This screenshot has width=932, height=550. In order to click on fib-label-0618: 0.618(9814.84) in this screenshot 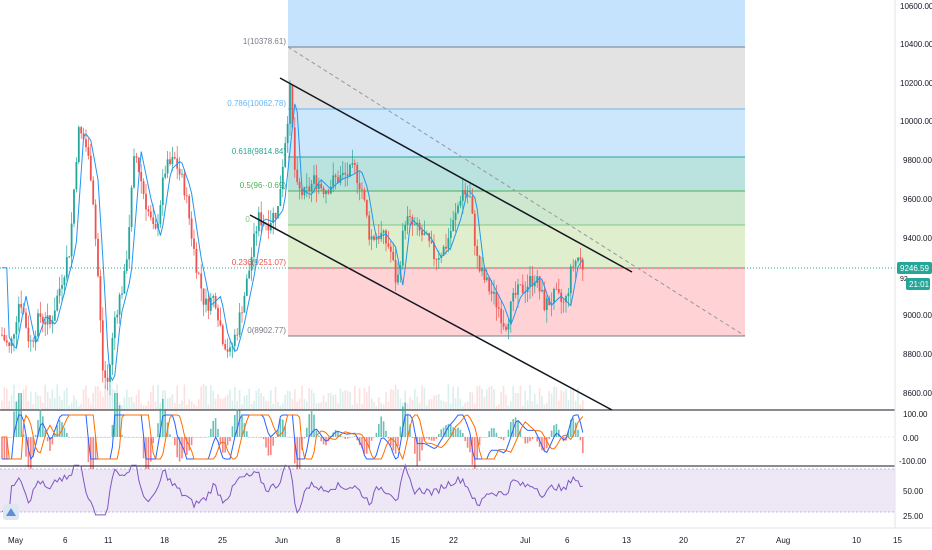, I will do `click(259, 151)`.